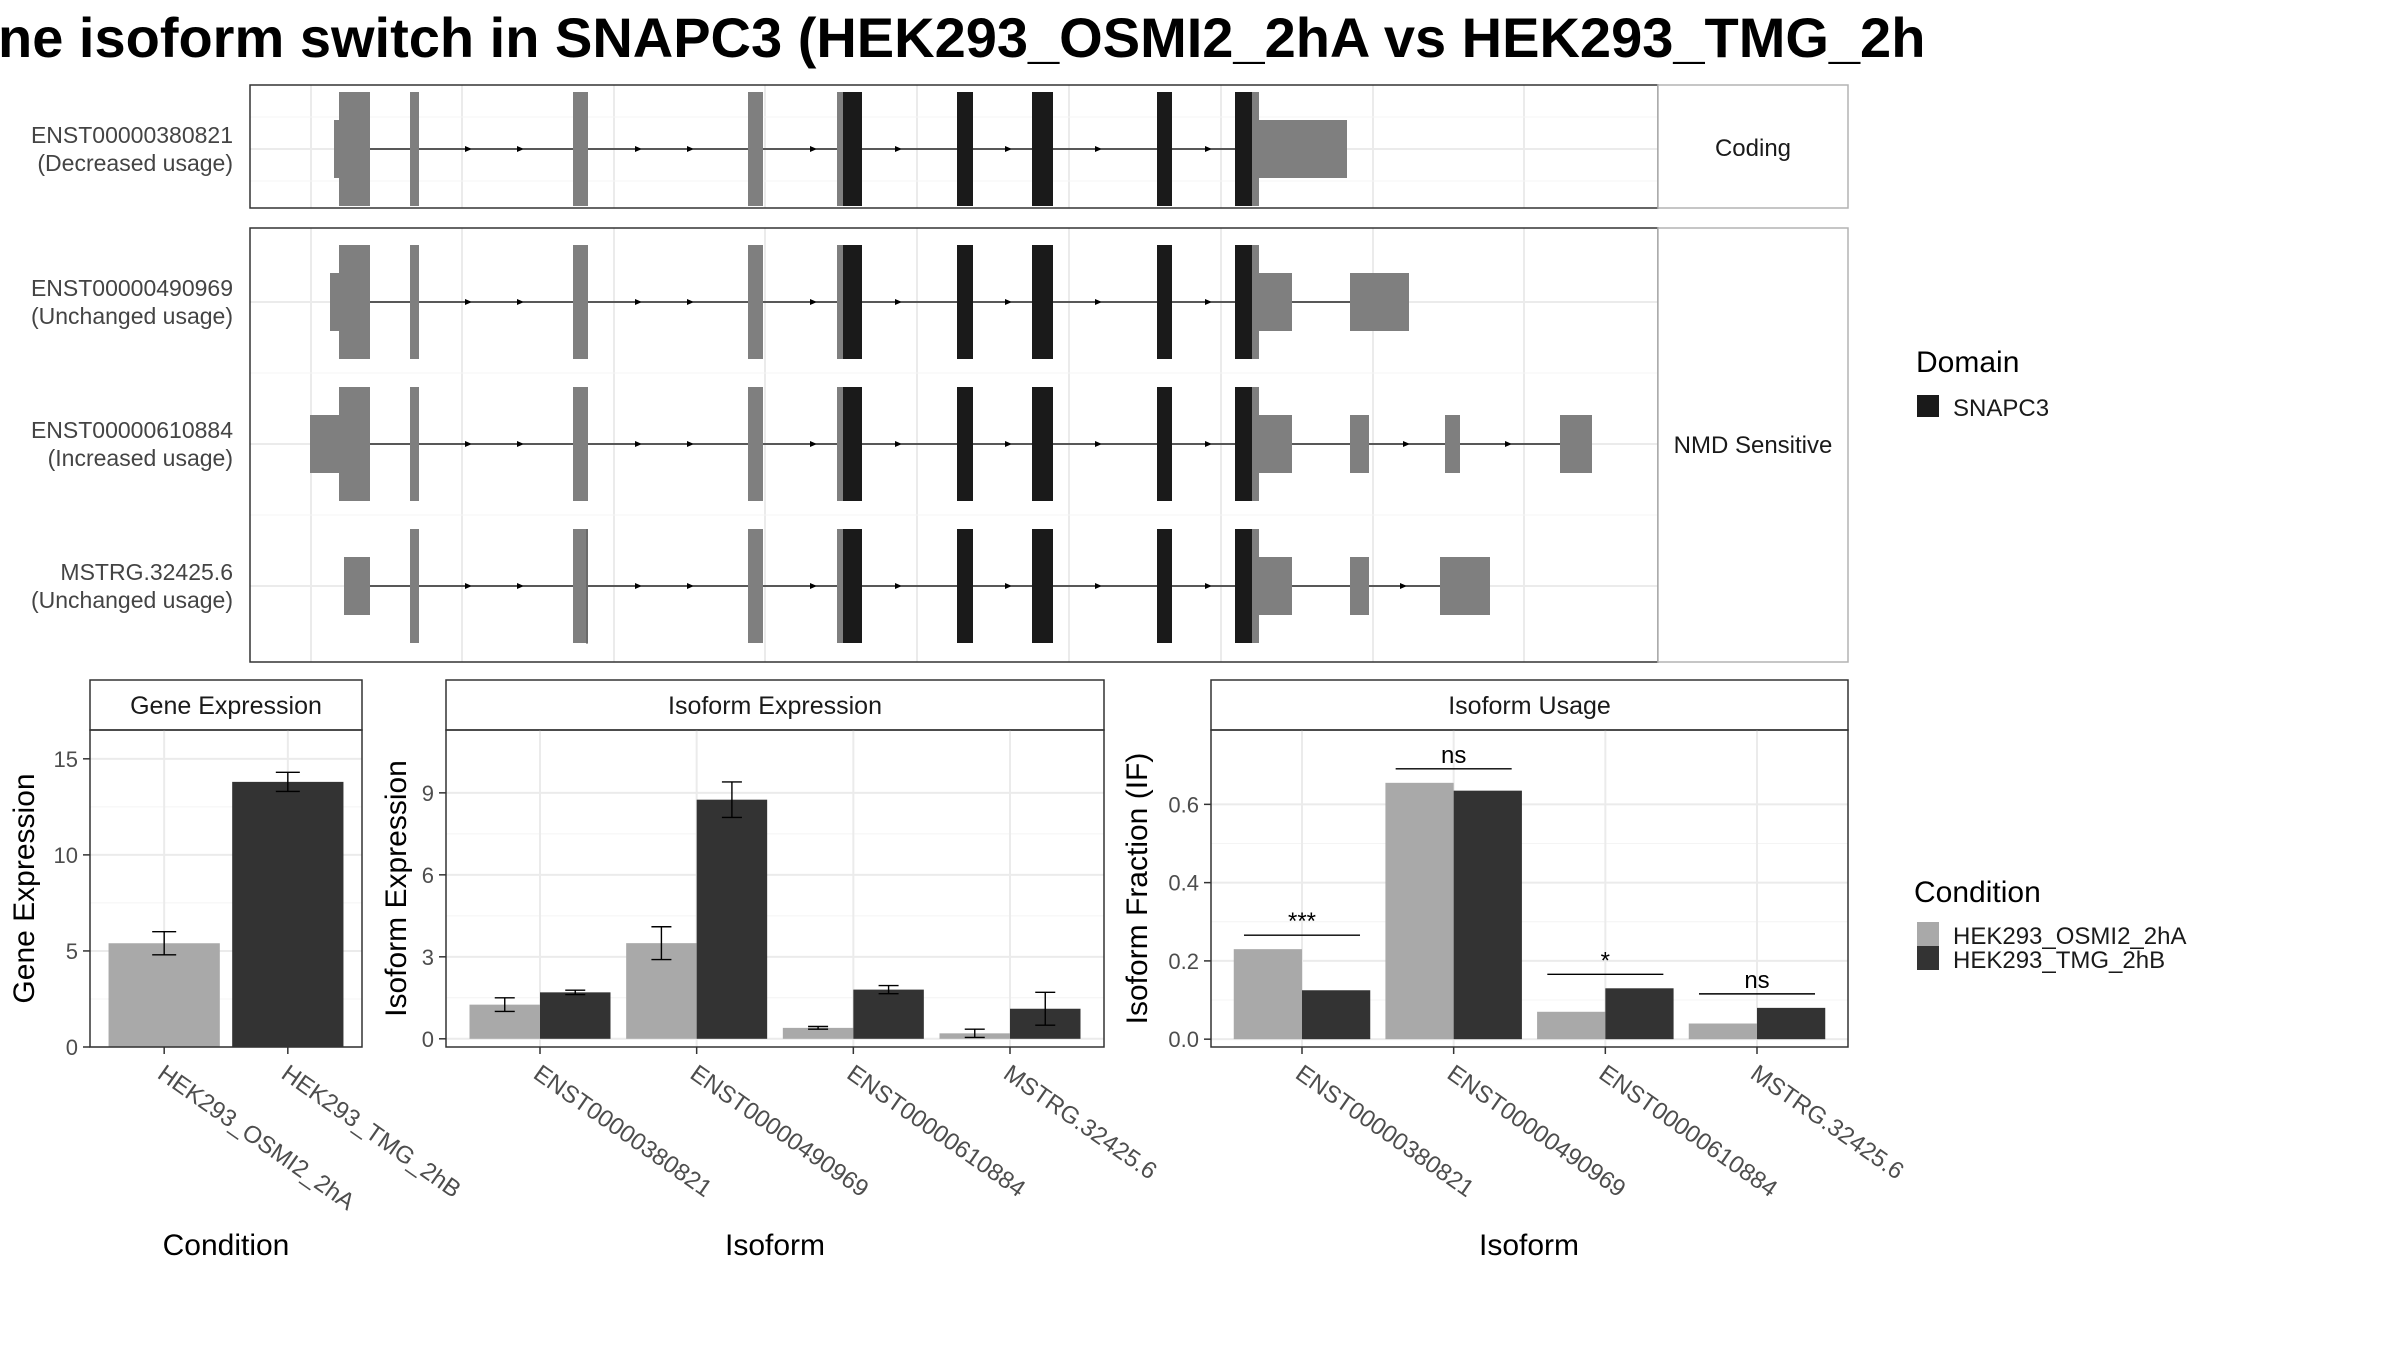  I want to click on transcript-id-label: ENST00000380821, so click(132, 135).